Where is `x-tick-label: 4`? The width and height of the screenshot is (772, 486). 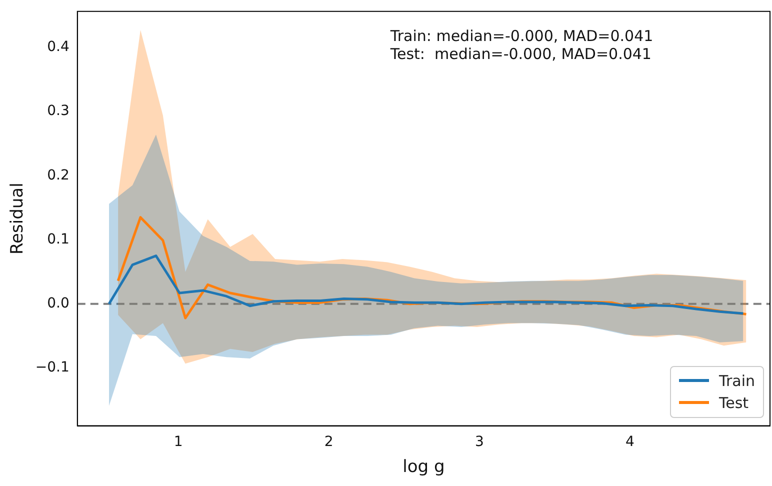 x-tick-label: 4 is located at coordinates (630, 442).